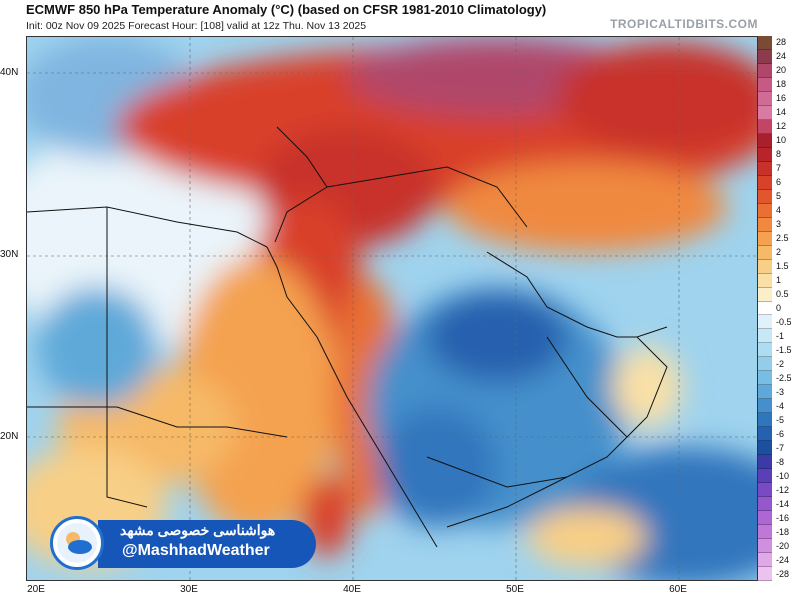  What do you see at coordinates (779, 504) in the screenshot?
I see `legend-entry: -14` at bounding box center [779, 504].